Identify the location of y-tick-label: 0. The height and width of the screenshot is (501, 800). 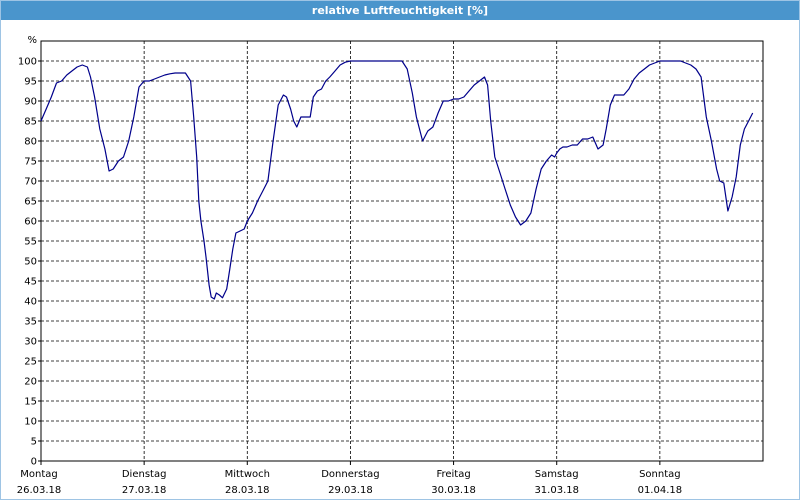
(34, 462).